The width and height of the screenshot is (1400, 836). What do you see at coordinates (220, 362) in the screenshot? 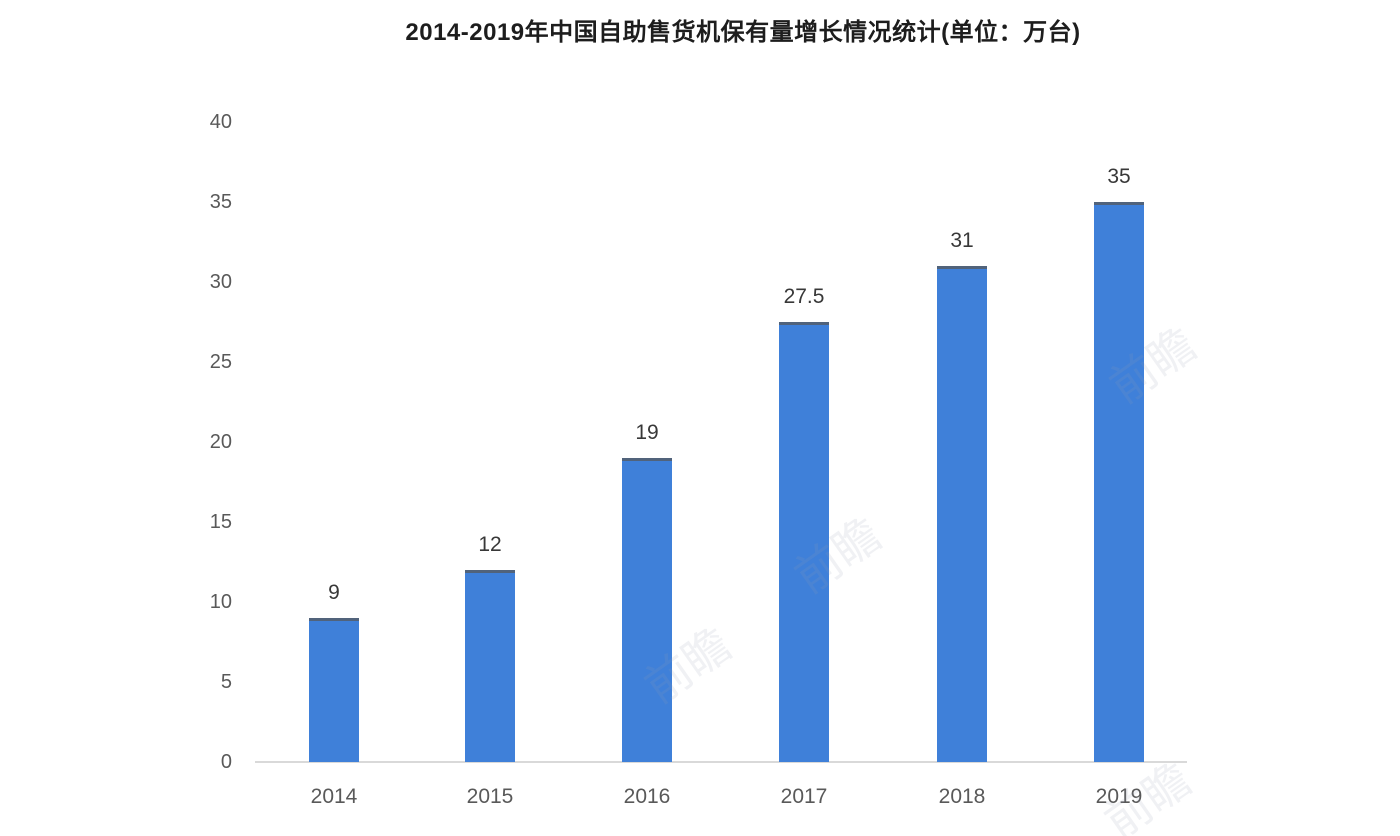
I see `y-tick-label: 25` at bounding box center [220, 362].